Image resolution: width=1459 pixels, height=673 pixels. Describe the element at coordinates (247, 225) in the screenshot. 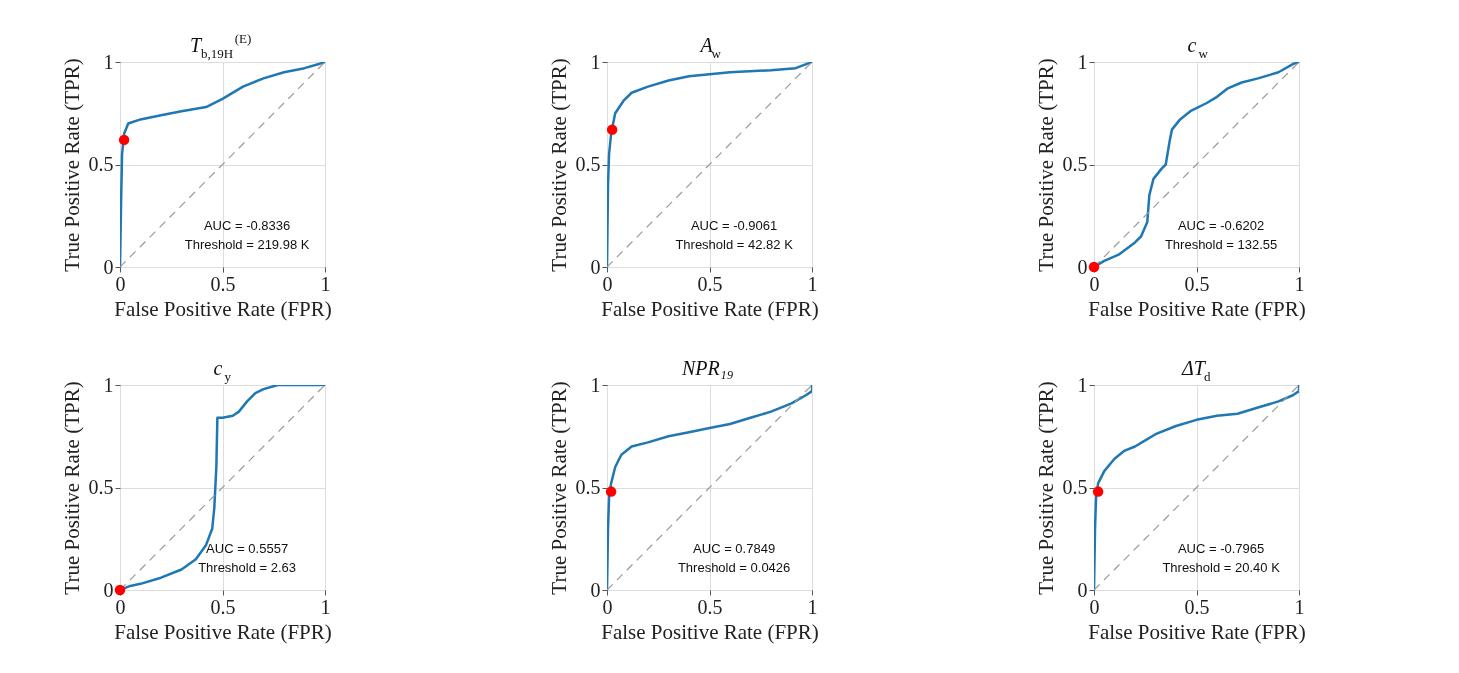

I see `annotation: AUC = -0.8336` at that location.